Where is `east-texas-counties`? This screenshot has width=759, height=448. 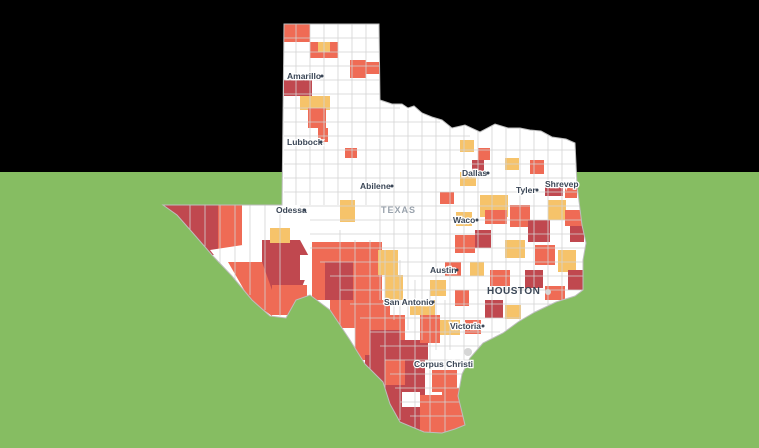 east-texas-counties is located at coordinates (507, 237).